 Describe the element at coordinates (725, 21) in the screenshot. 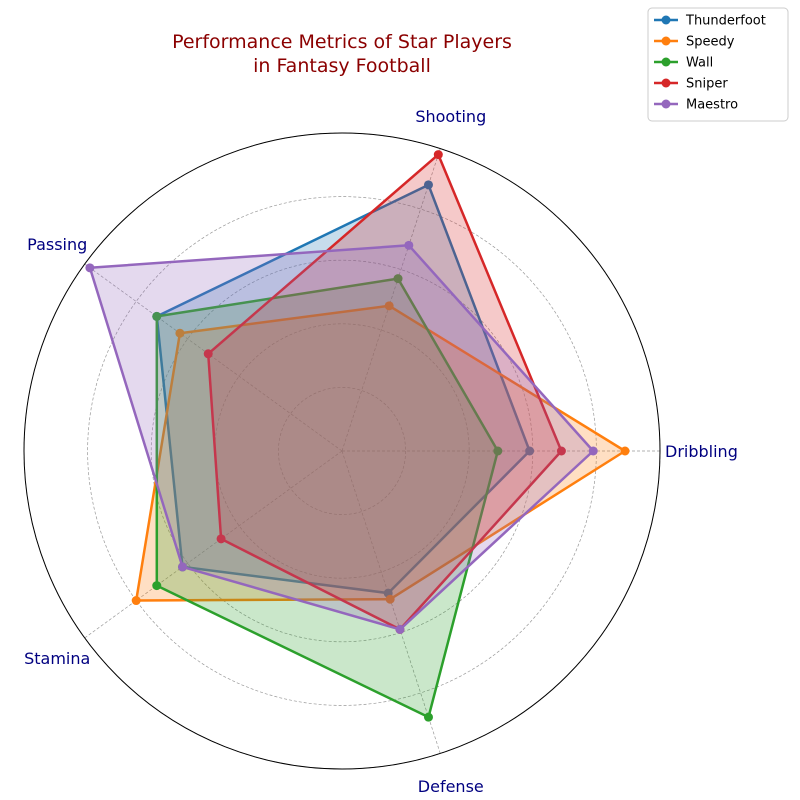

I see `legend-label-thunderfoot: Thunderfoot` at that location.